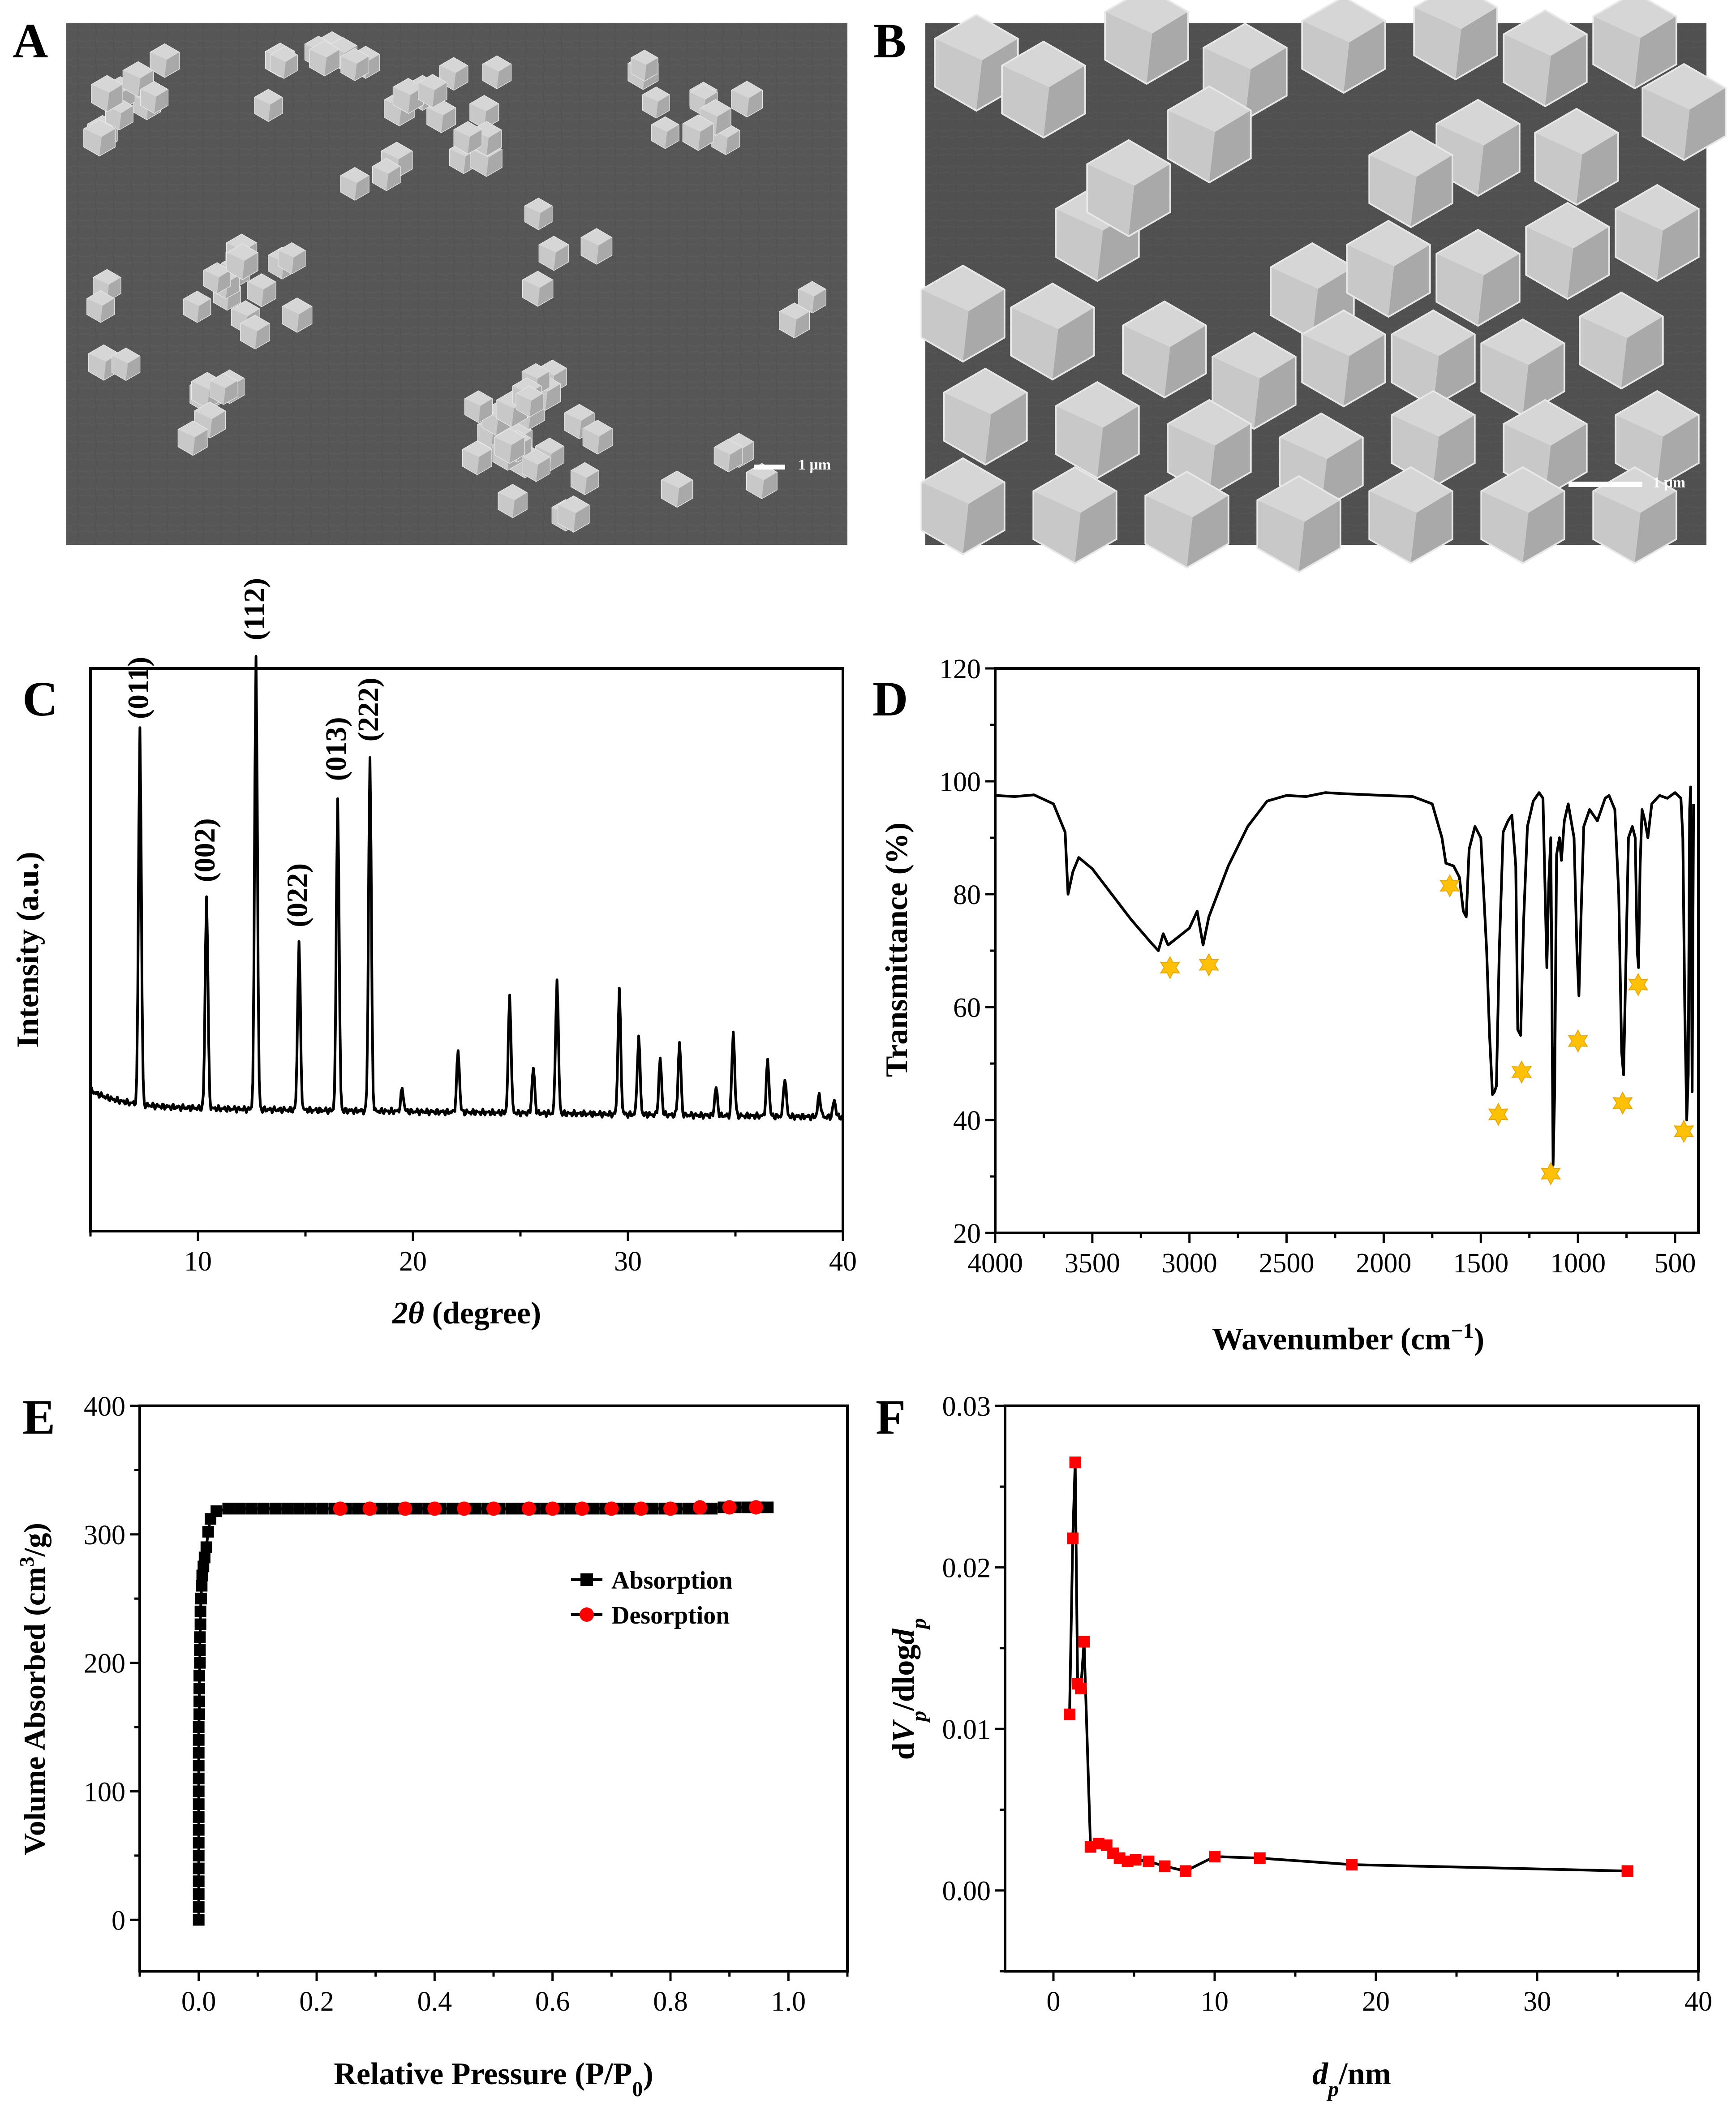 The image size is (1736, 2111). What do you see at coordinates (1345, 976) in the screenshot?
I see `ftir-spectrum-line` at bounding box center [1345, 976].